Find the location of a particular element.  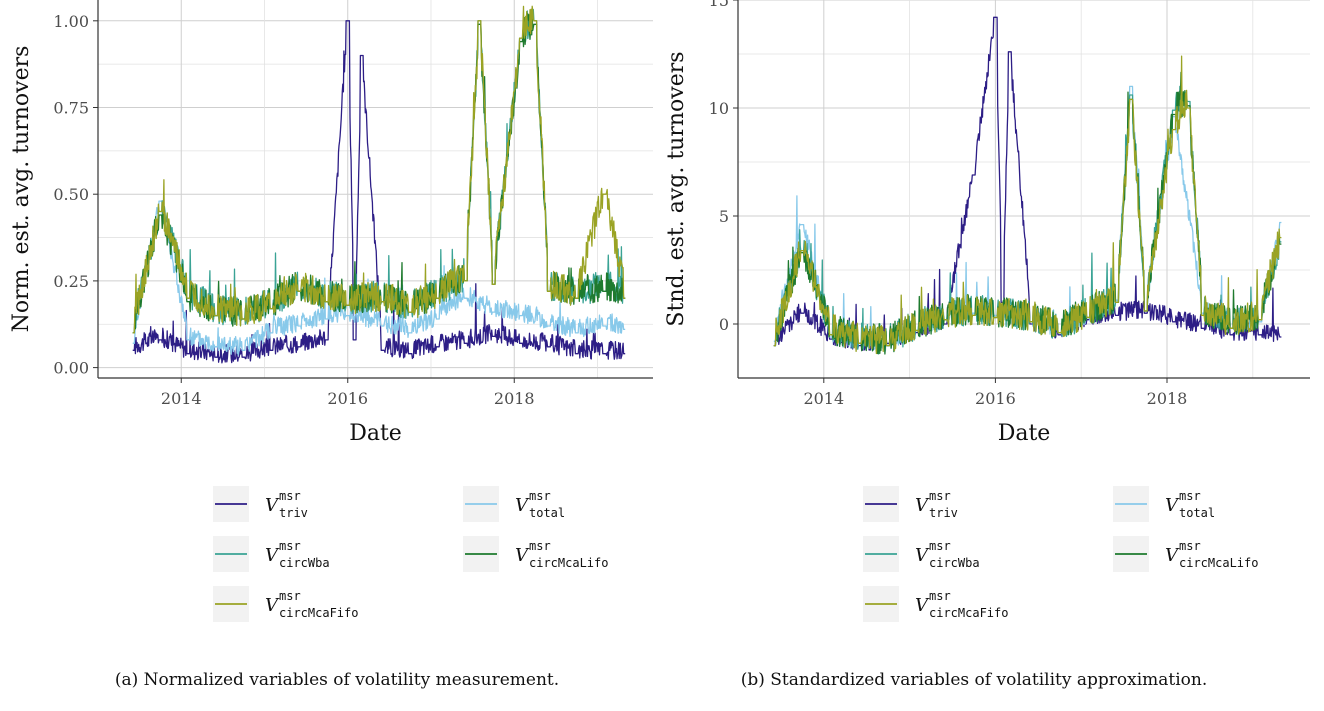

y-tick-label: 0.00 is located at coordinates (71, 368).